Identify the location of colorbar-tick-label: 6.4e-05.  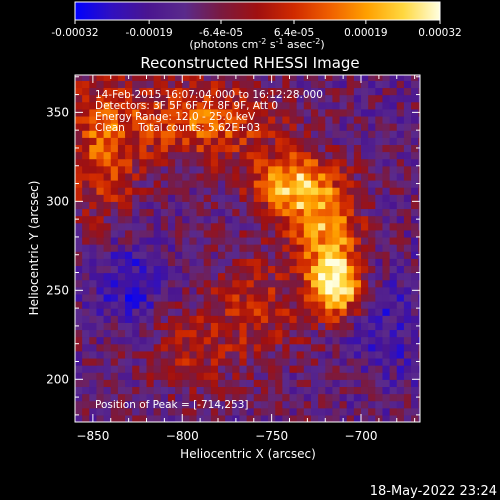
(294, 33).